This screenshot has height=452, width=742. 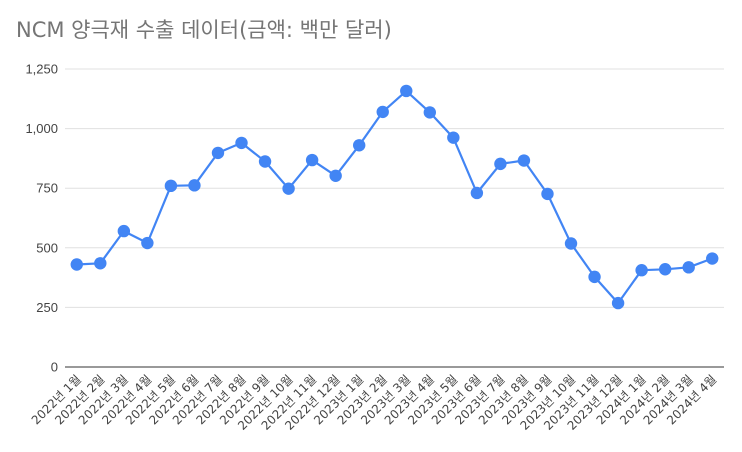 What do you see at coordinates (41, 218) in the screenshot?
I see `y-axis-tick-labels: 0 250 500 750 1,000 1,250` at bounding box center [41, 218].